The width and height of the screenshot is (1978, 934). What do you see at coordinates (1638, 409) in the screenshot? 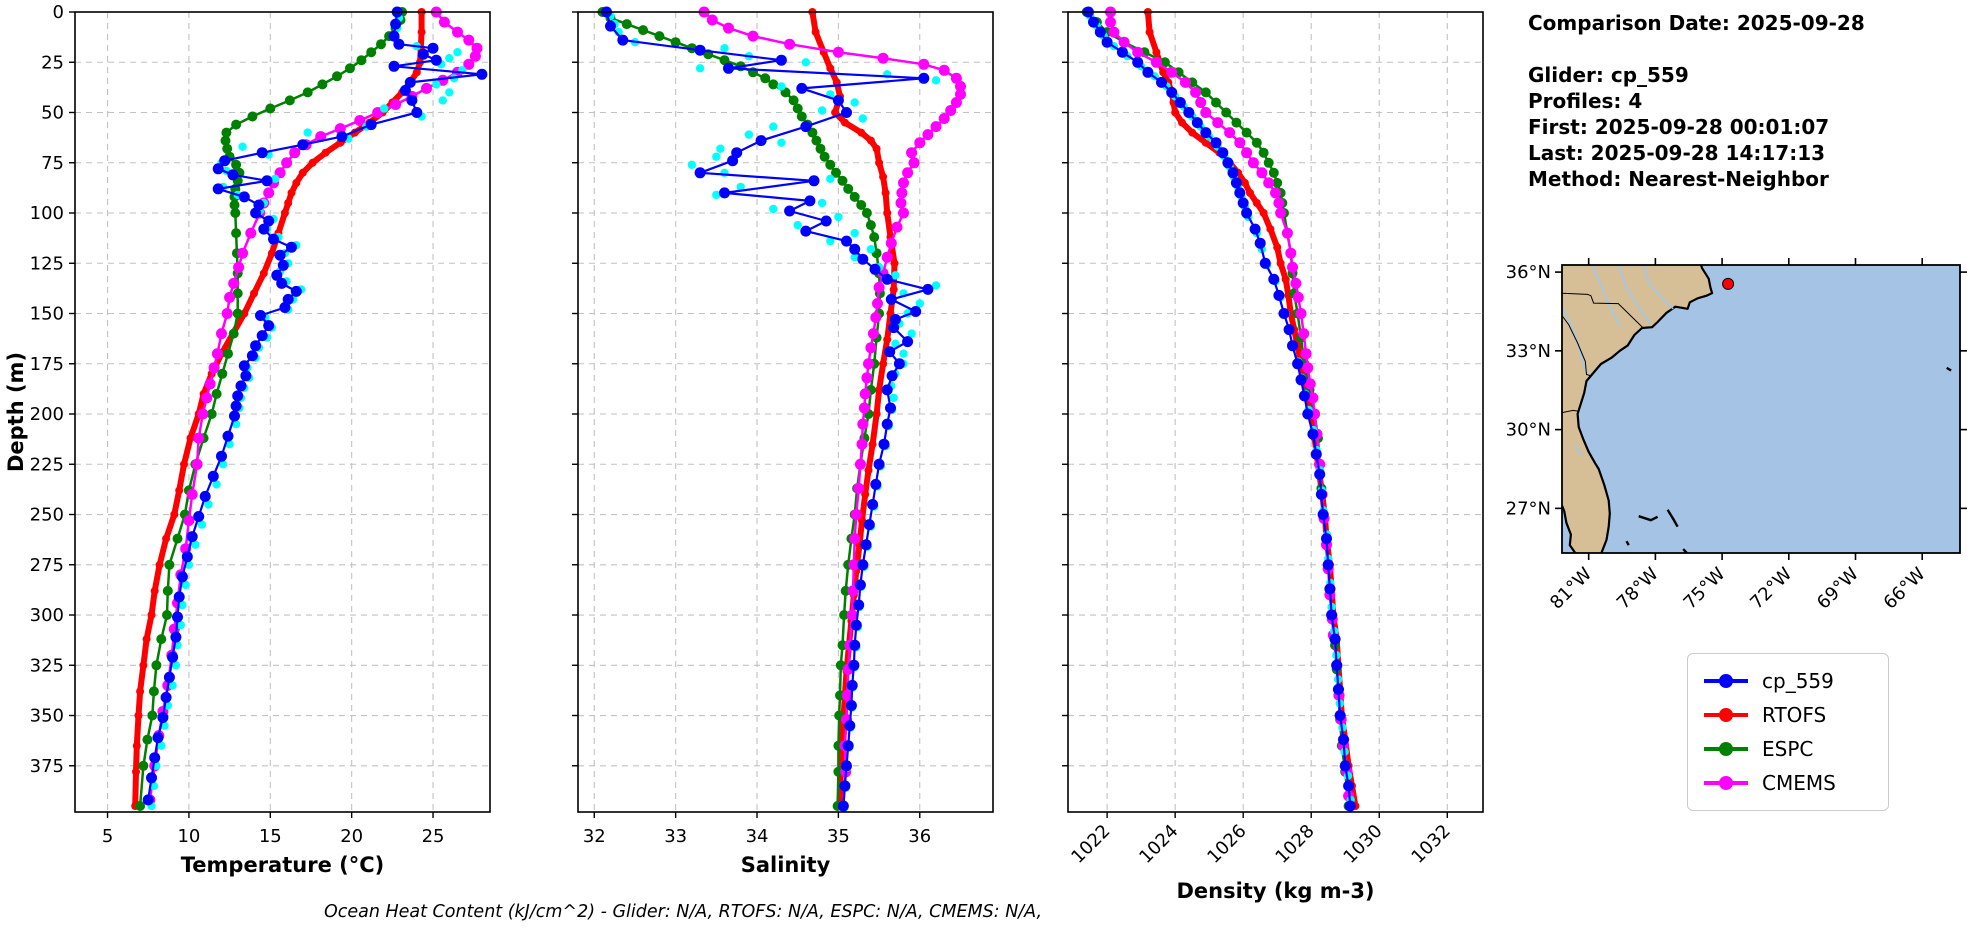
I see `land-coastline` at bounding box center [1638, 409].